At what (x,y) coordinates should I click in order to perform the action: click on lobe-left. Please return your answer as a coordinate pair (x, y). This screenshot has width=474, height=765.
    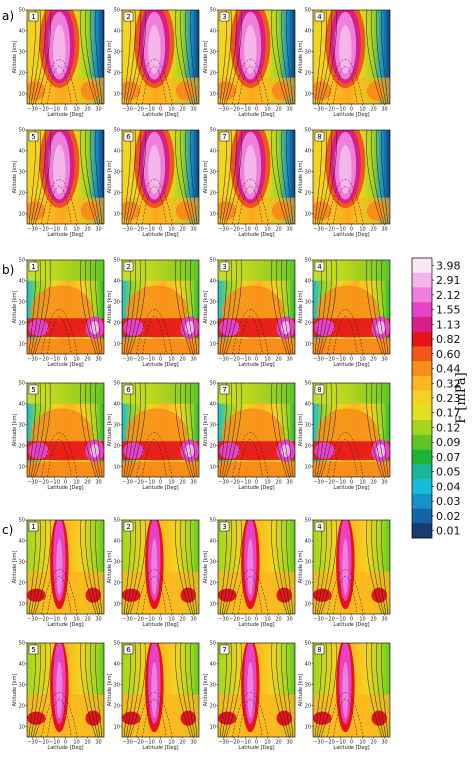
    Looking at the image, I should click on (324, 451).